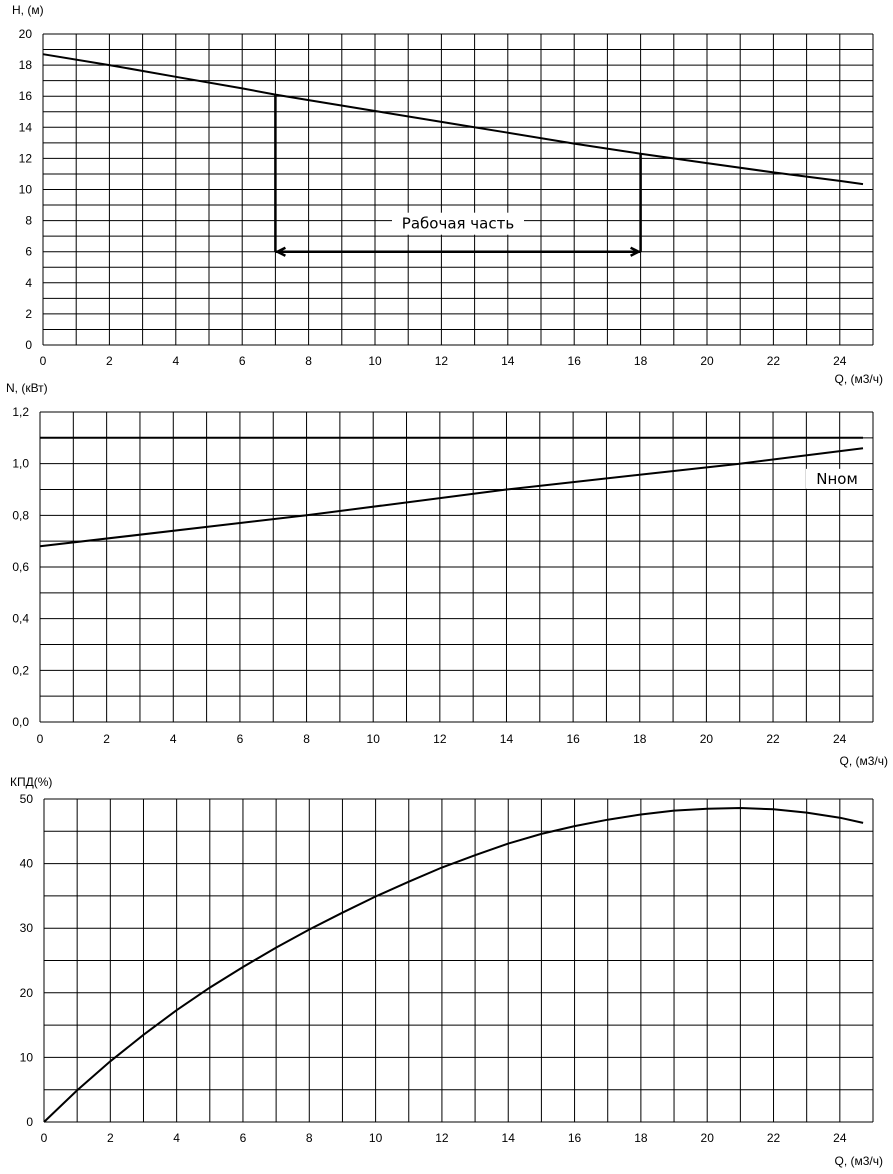 The image size is (893, 1174). I want to click on series-label: Nном, so click(837, 479).